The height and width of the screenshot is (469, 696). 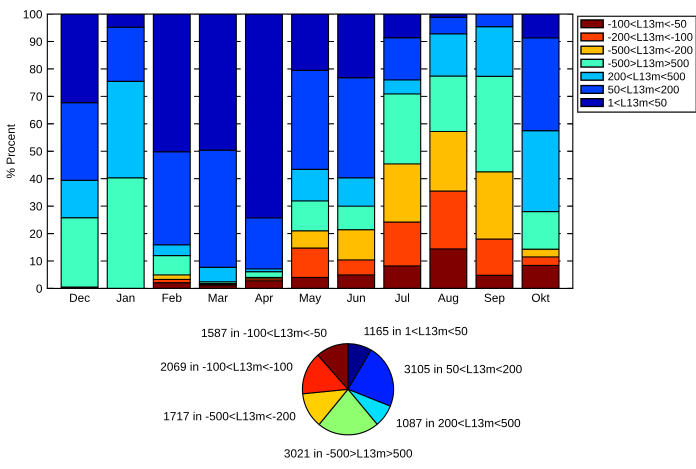 What do you see at coordinates (125, 298) in the screenshot?
I see `x-tick-label: Jan` at bounding box center [125, 298].